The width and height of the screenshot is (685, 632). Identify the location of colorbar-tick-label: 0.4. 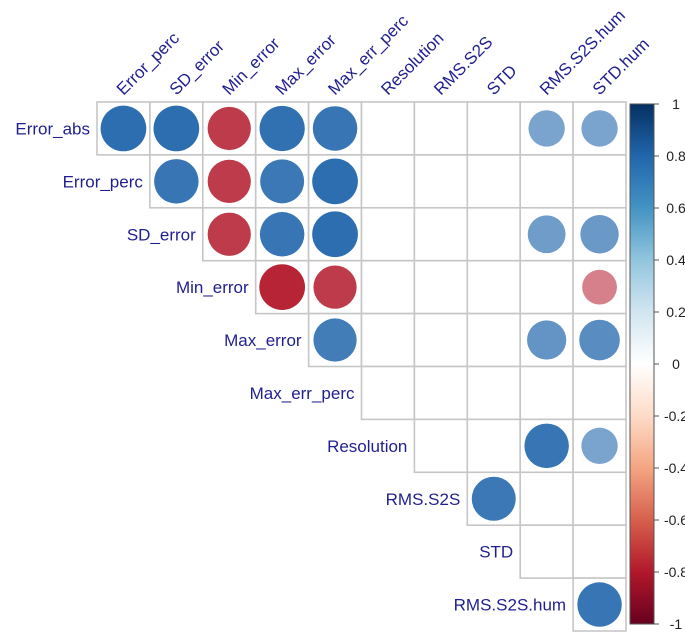
(675, 260).